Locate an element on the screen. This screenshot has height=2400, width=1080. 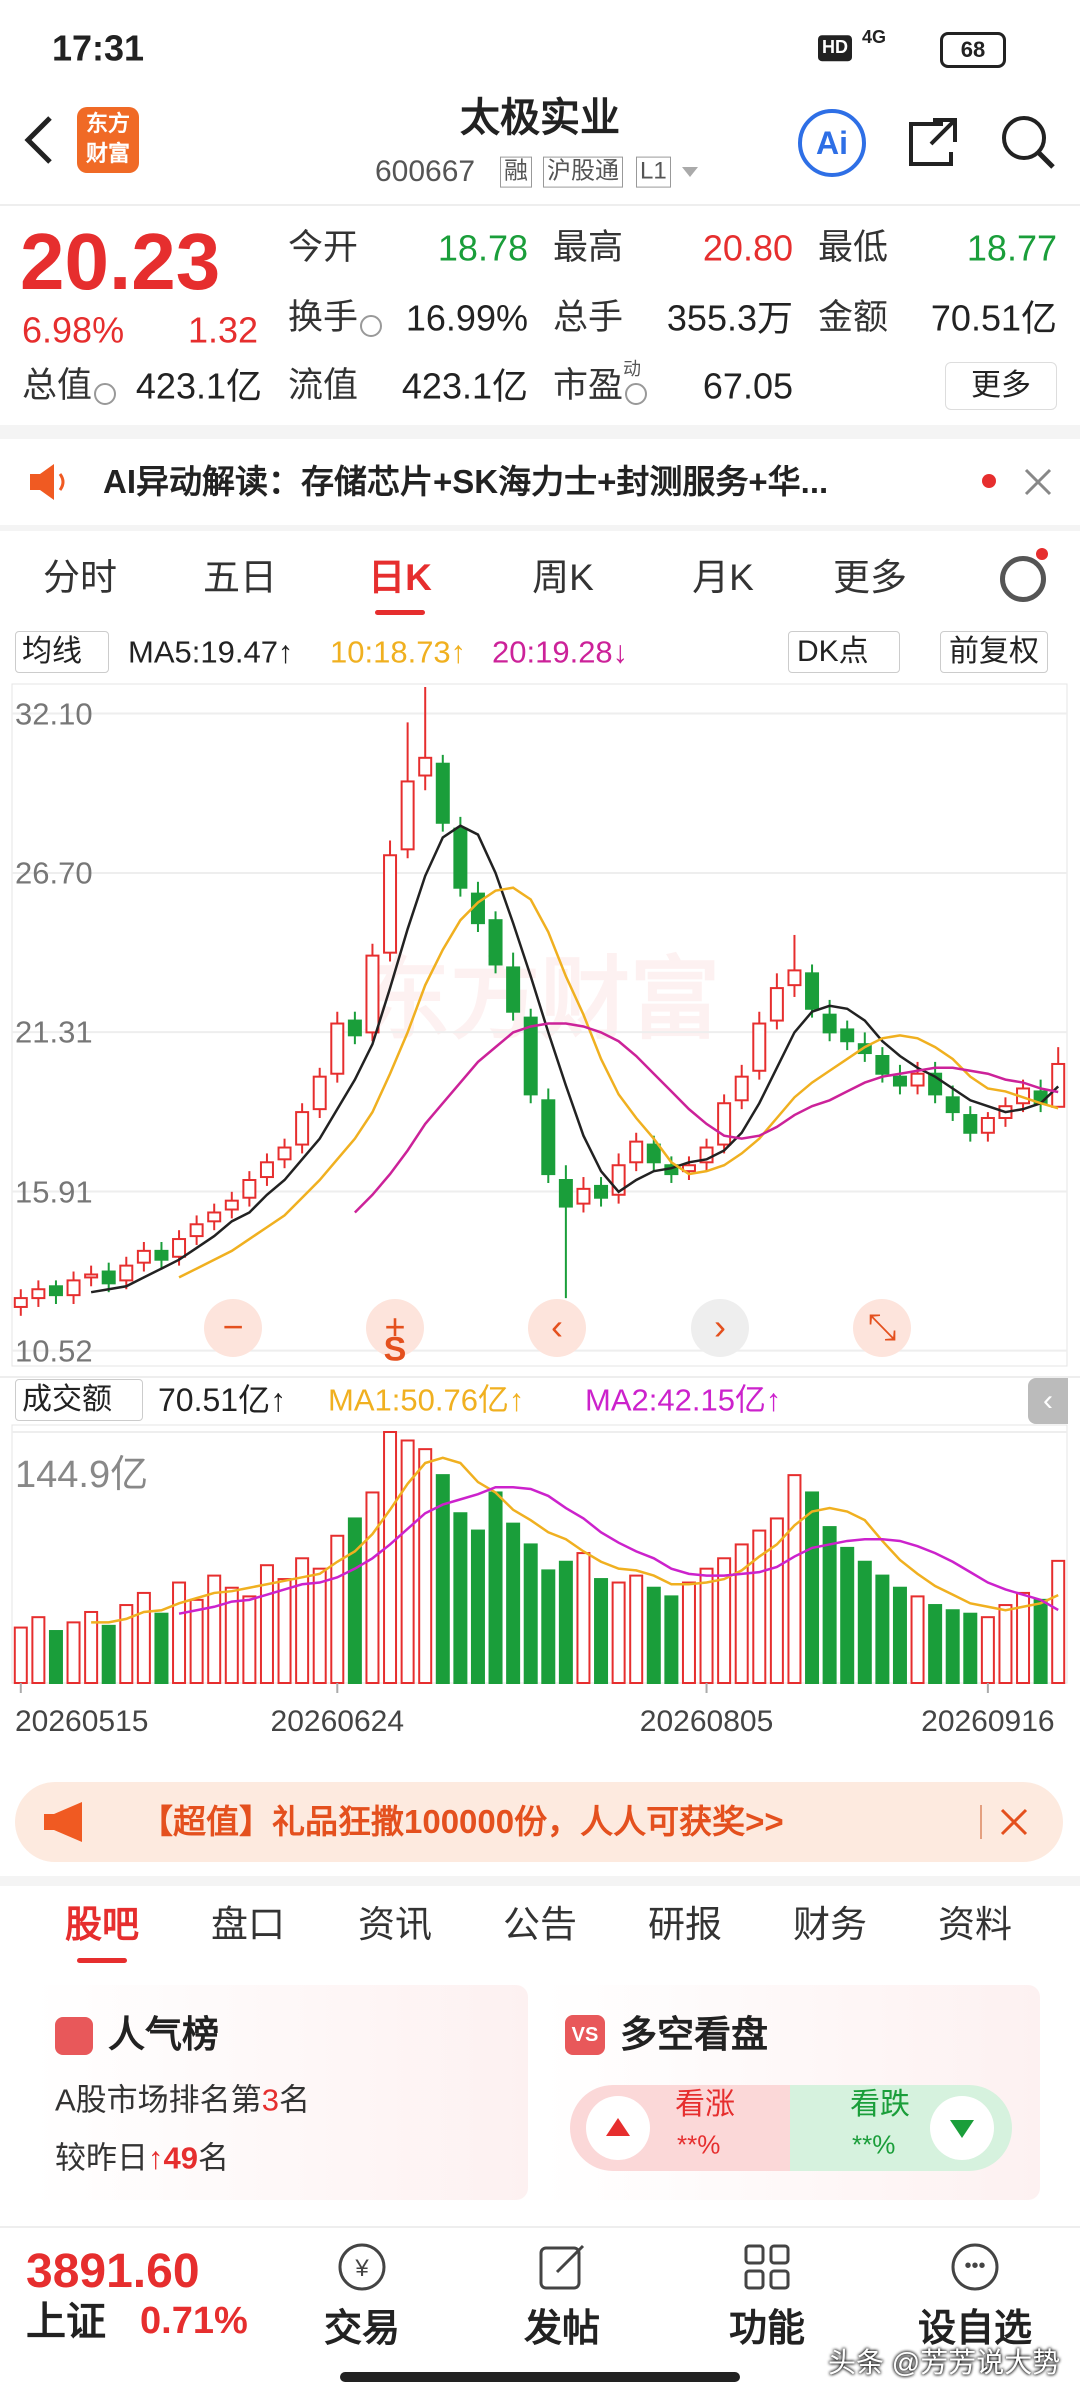
field-label: 换手 is located at coordinates (323, 317).